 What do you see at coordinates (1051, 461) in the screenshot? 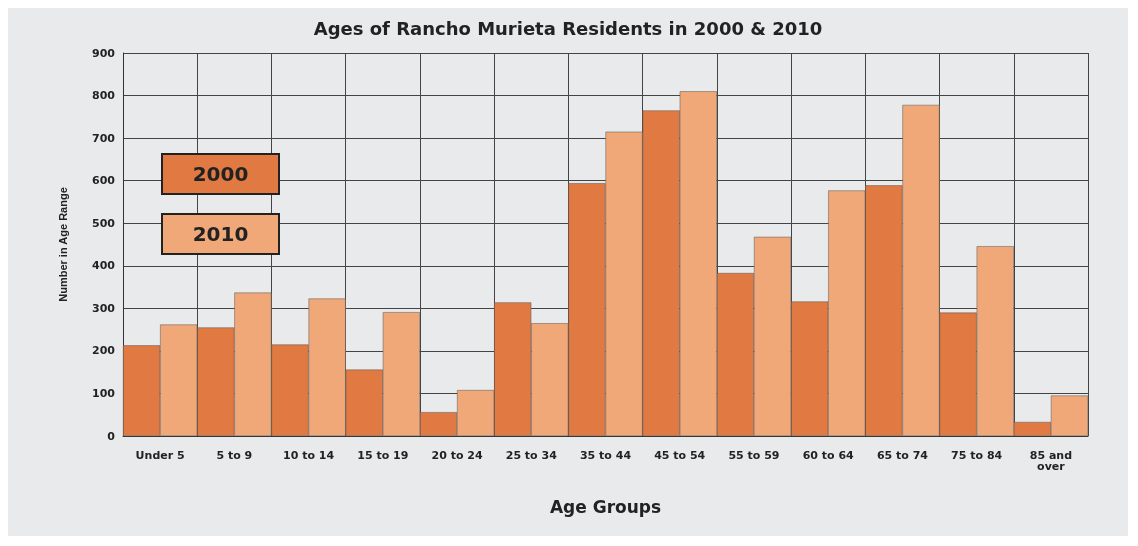
I see `x-tick-label: 85 and over` at bounding box center [1051, 461].